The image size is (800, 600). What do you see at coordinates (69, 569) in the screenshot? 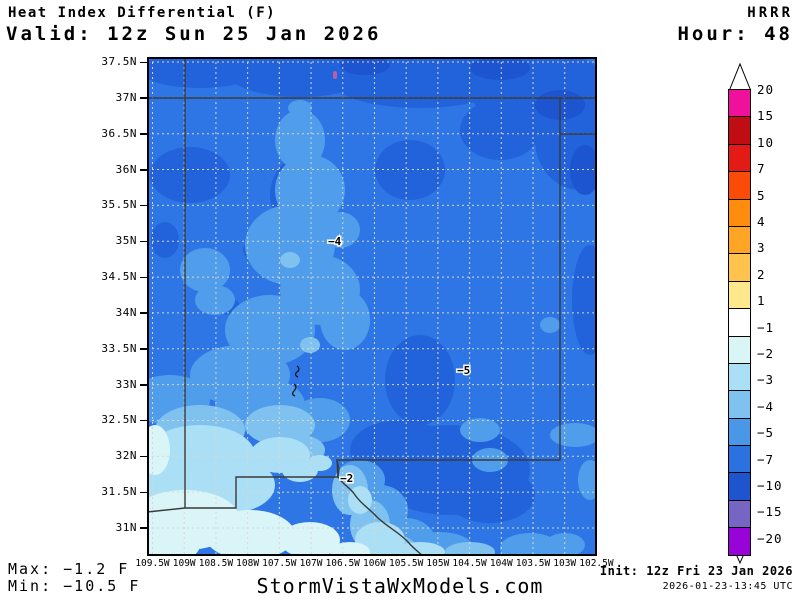
I see `max-value: Max: −1.2 F` at bounding box center [69, 569].